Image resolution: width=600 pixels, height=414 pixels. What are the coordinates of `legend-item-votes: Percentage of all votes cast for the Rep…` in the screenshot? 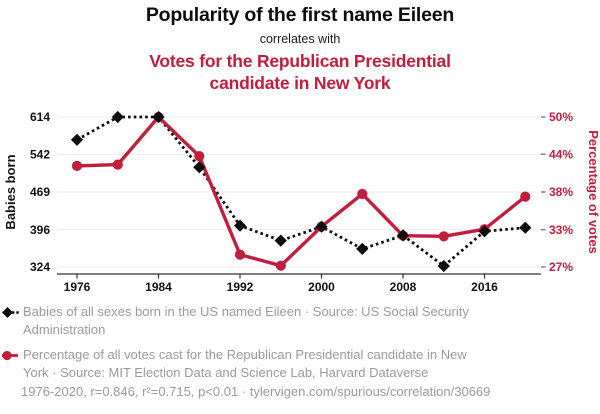 It's located at (299, 363).